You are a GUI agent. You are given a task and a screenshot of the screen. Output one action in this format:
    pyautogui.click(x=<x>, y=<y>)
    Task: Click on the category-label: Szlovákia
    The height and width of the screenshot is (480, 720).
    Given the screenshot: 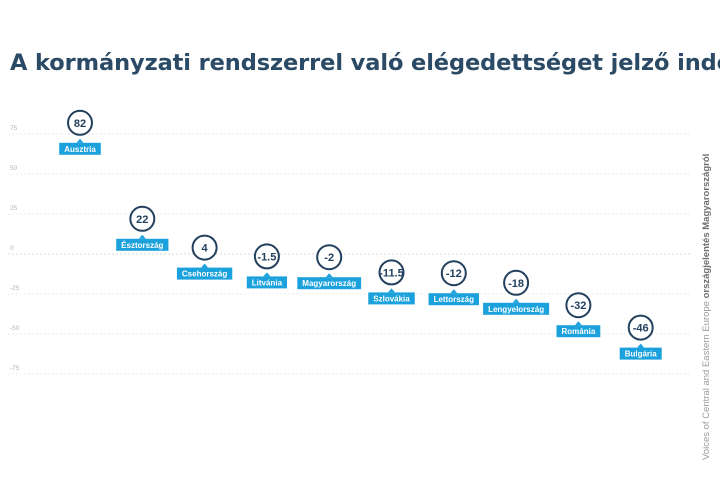 What is the action you would take?
    pyautogui.click(x=391, y=298)
    